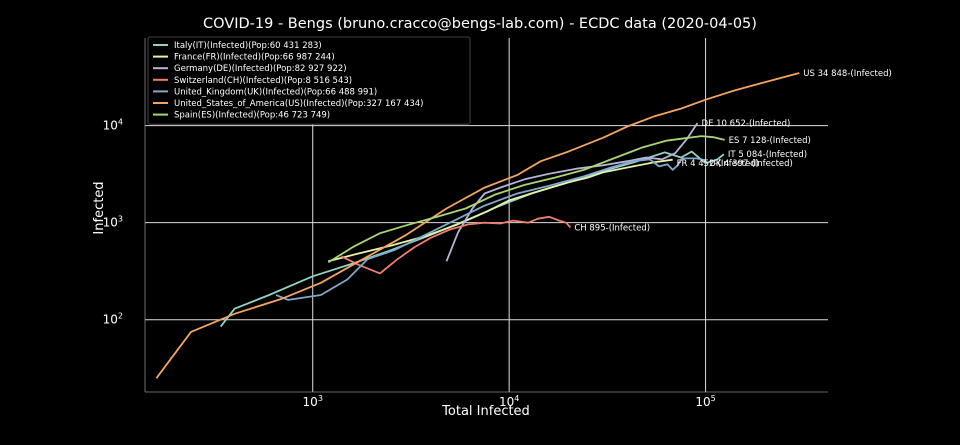 This screenshot has width=960, height=445. I want to click on legend-entry: Switzerland(CH)(Infected)(Pop:8 516 543), so click(263, 81).